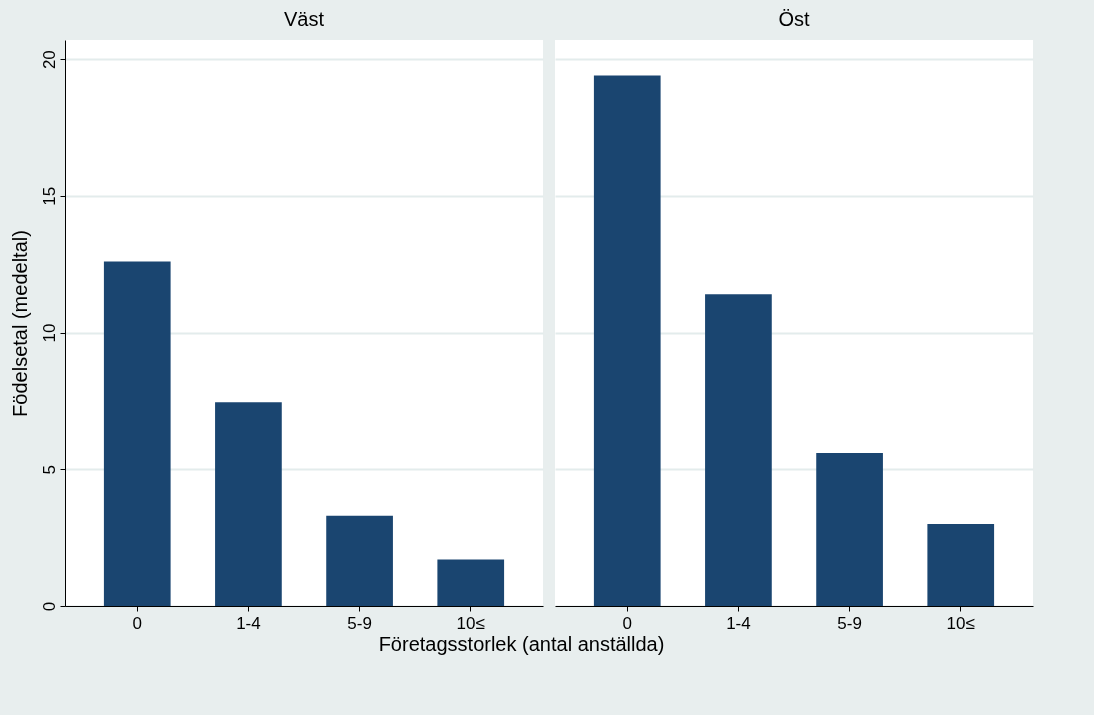 The width and height of the screenshot is (1094, 715). I want to click on y-tick-label: 20, so click(49, 60).